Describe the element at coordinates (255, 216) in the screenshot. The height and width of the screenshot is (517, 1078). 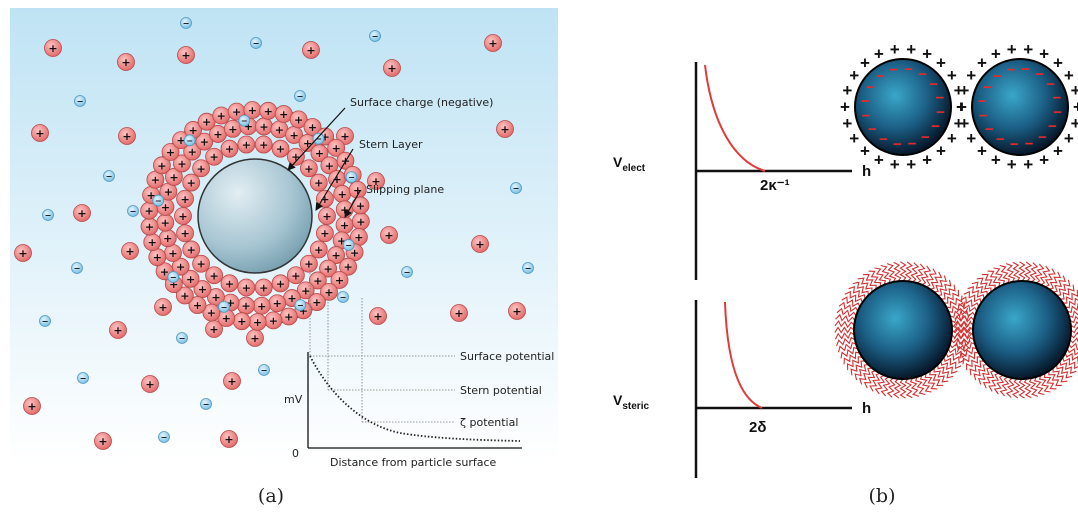
I see `particle` at that location.